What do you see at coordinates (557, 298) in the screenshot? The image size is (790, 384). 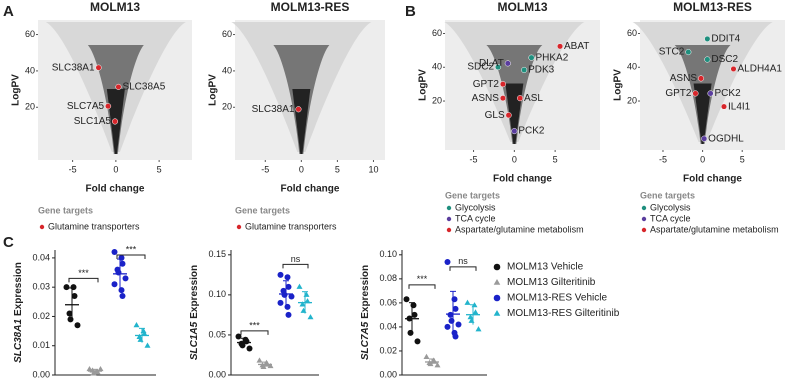 I see `legend-label: MOLM13-RES Vehicle` at bounding box center [557, 298].